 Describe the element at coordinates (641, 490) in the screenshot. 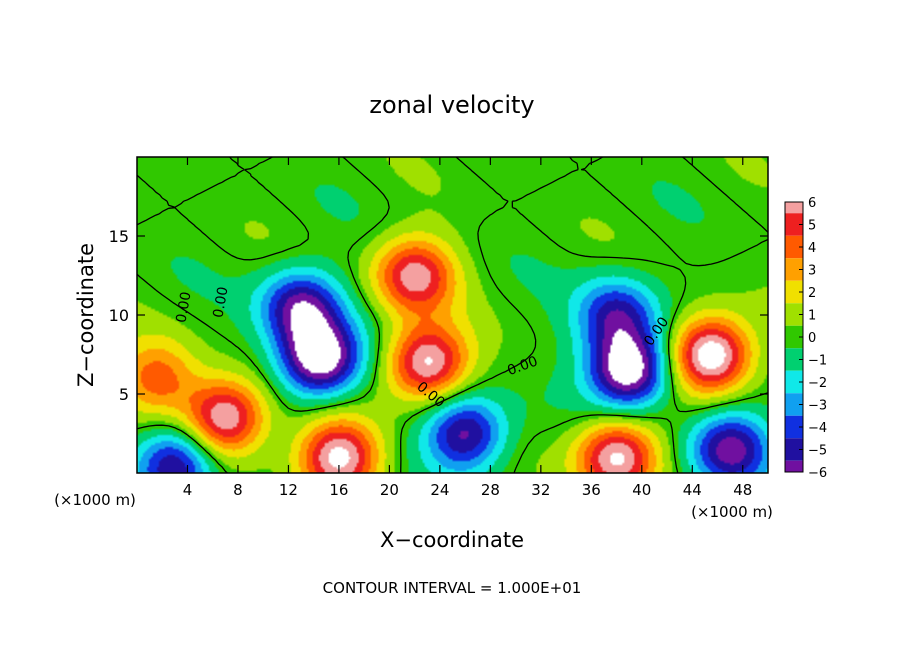

I see `x-tick-label: 40` at that location.